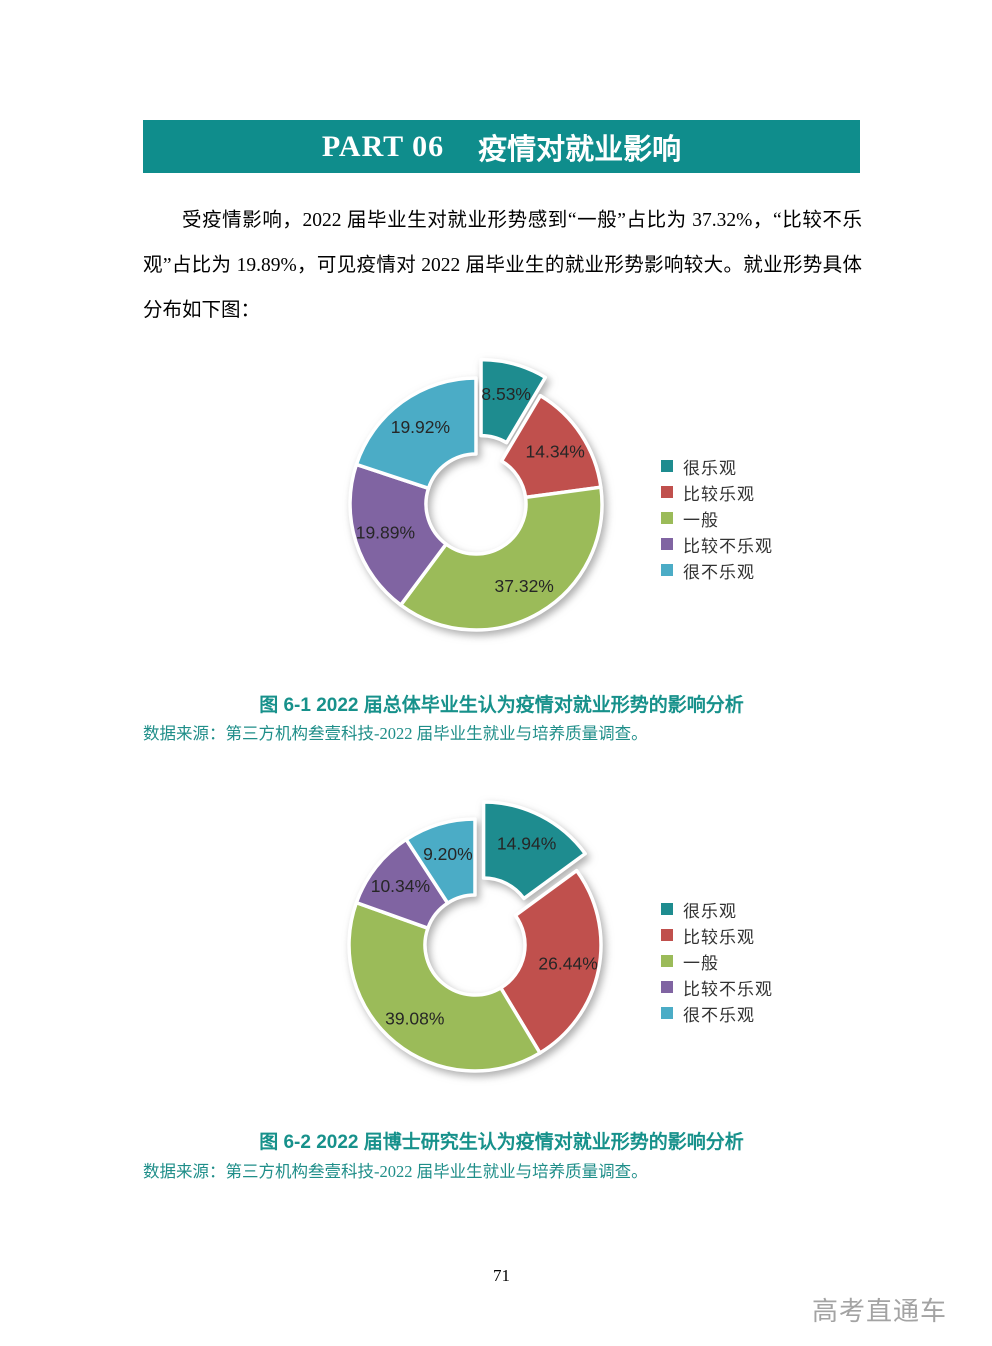 The image size is (992, 1346). What do you see at coordinates (395, 1171) in the screenshot?
I see `data-source-note-6-2: 数据来源：第三方机构叁壹科技-2022 届毕业生就业与培养质量调查。` at bounding box center [395, 1171].